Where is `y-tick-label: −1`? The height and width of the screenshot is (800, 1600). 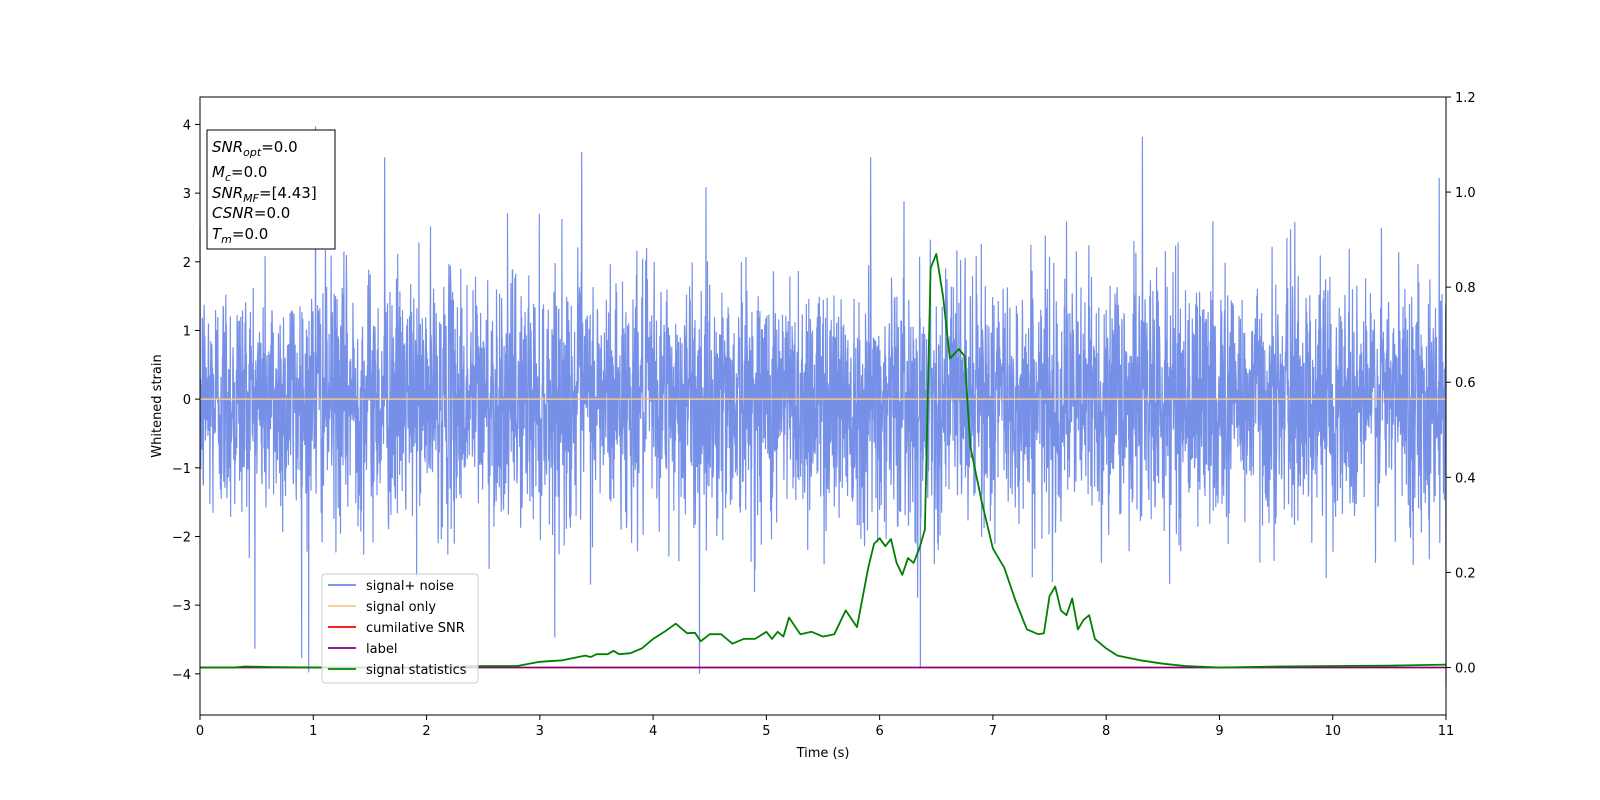 y-tick-label: −1 is located at coordinates (181, 469).